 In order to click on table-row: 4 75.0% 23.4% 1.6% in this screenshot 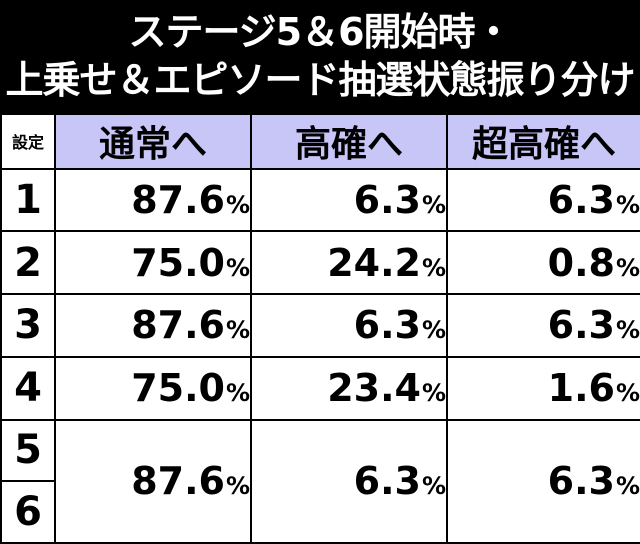, I will do `click(320, 388)`.